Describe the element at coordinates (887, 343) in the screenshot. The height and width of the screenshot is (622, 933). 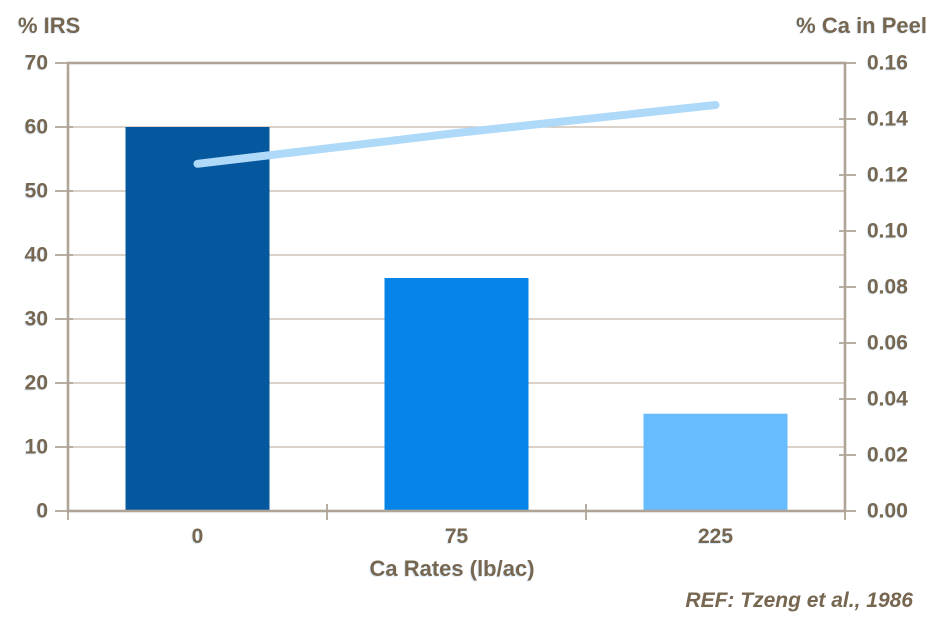
I see `right-axis-tick-label: 0.06` at that location.